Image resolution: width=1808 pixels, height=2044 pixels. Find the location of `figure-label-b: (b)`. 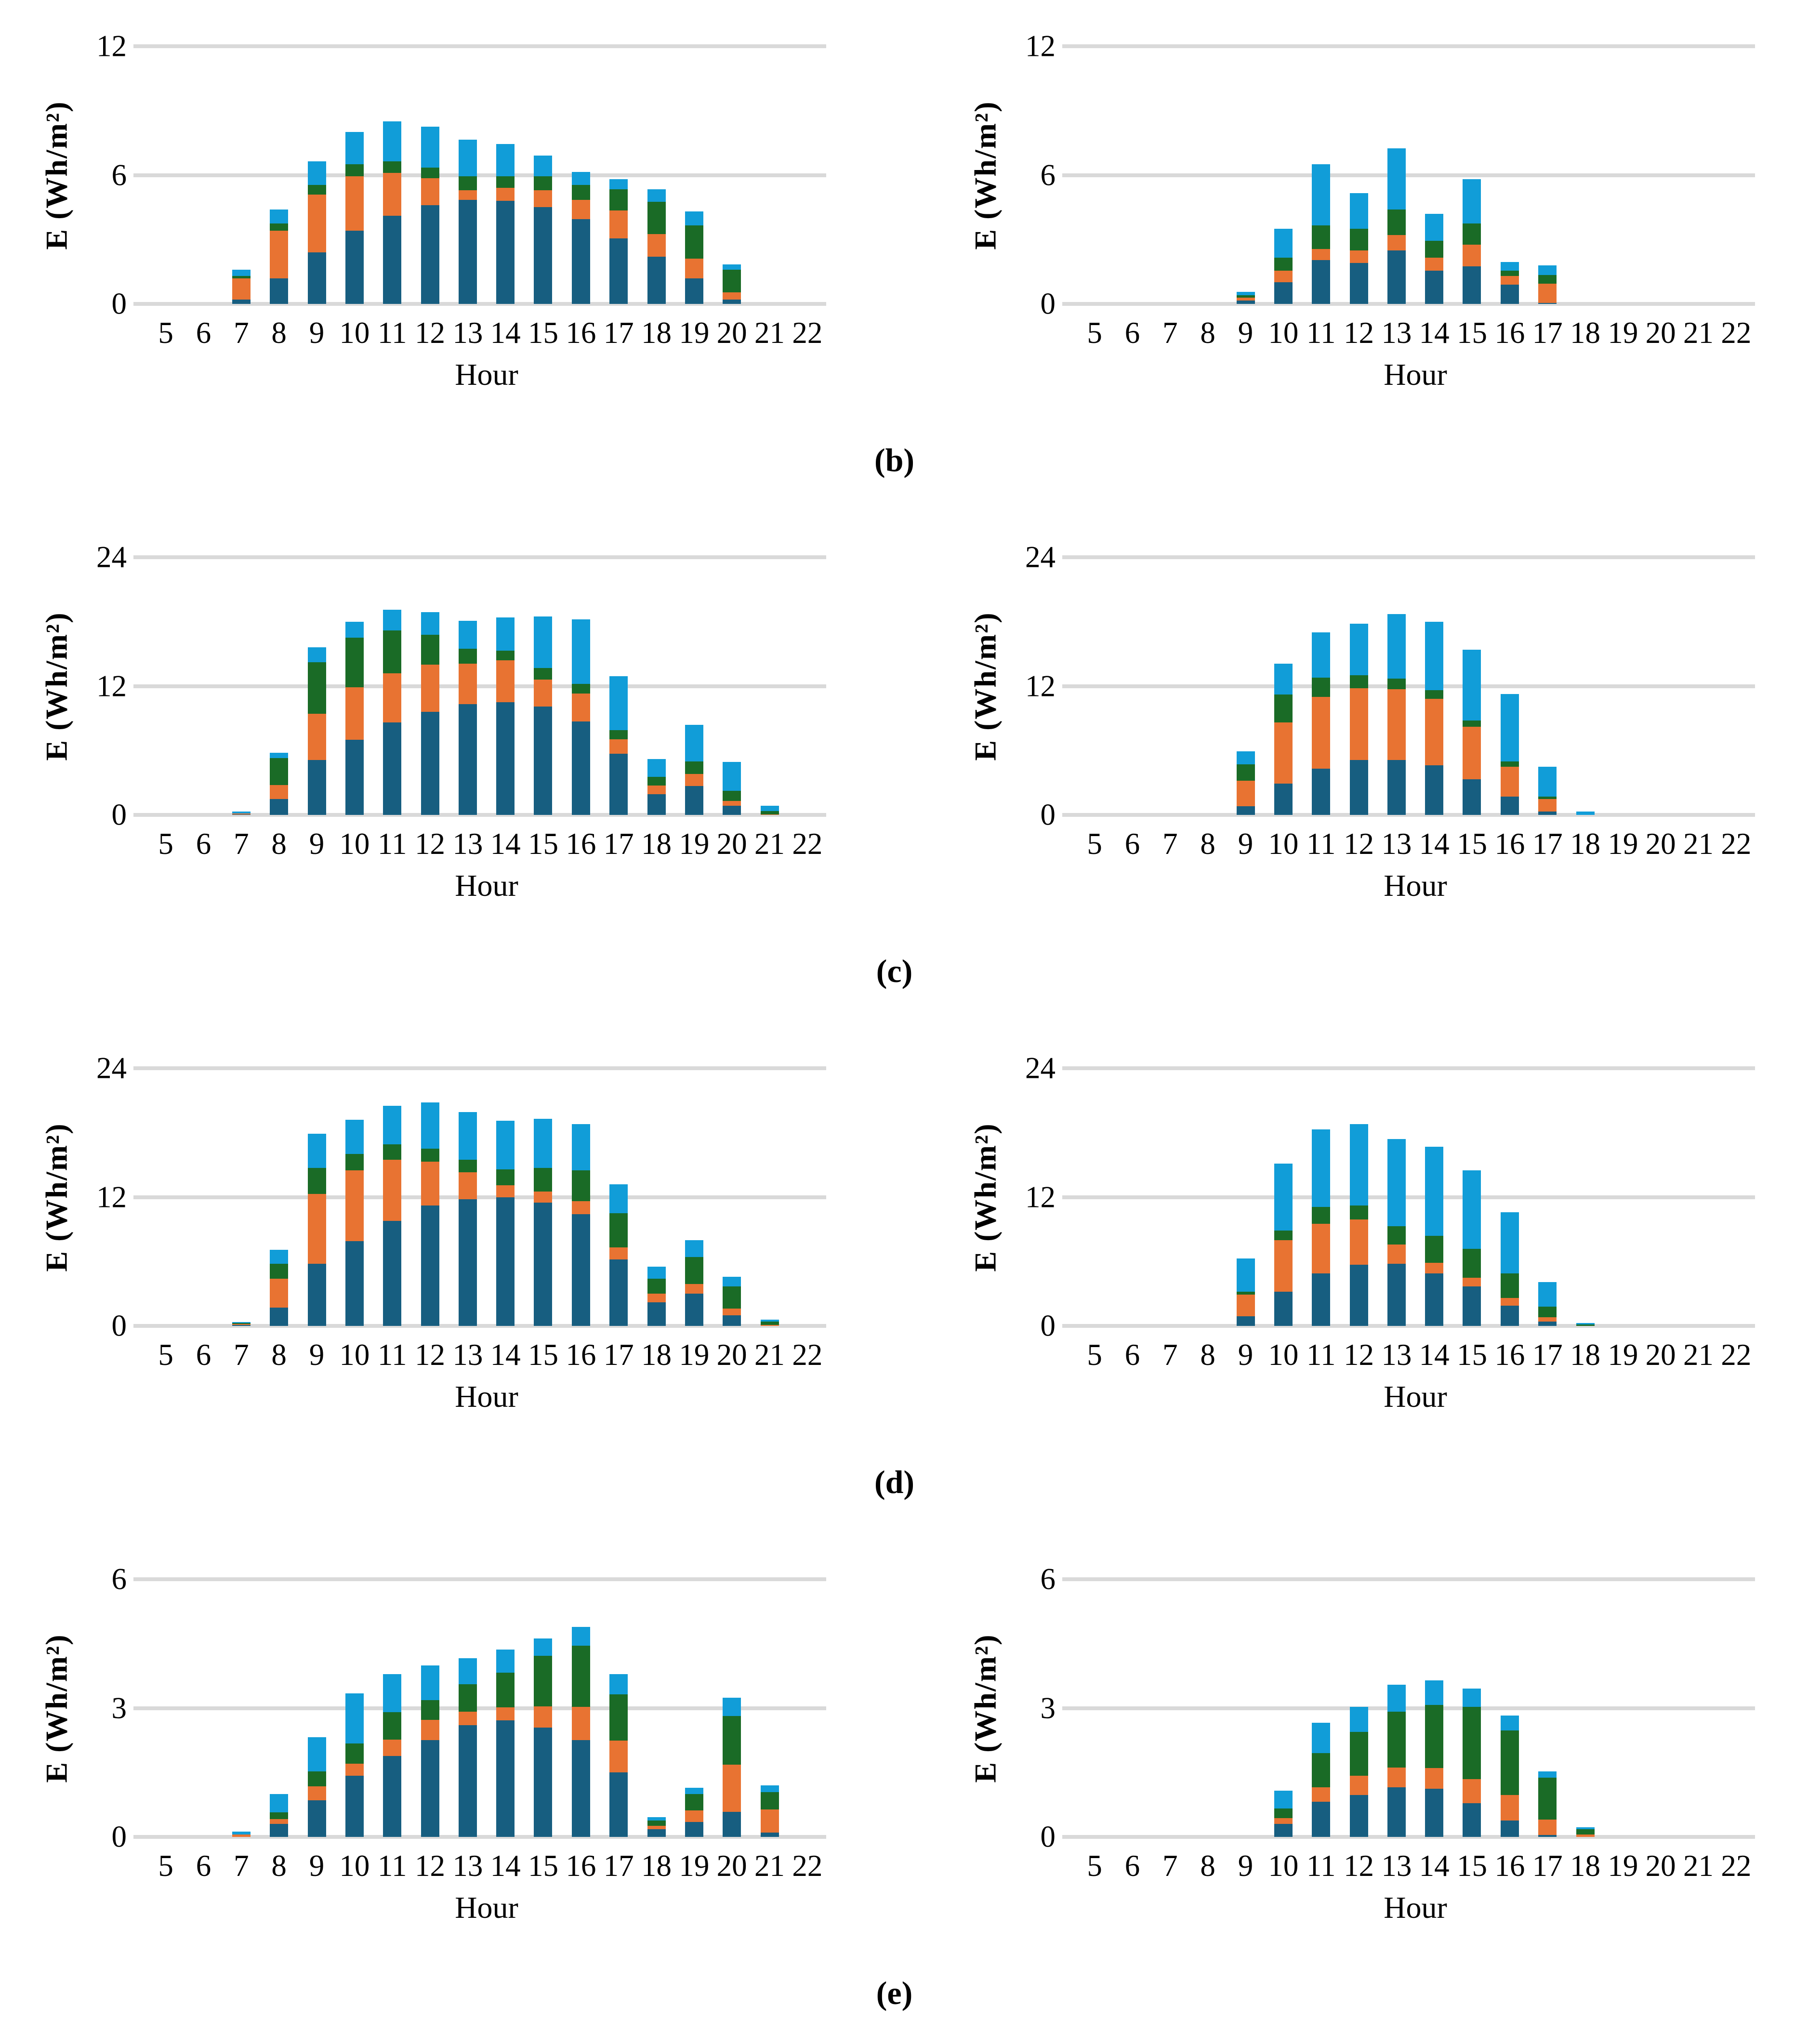

figure-label-b: (b) is located at coordinates (894, 459).